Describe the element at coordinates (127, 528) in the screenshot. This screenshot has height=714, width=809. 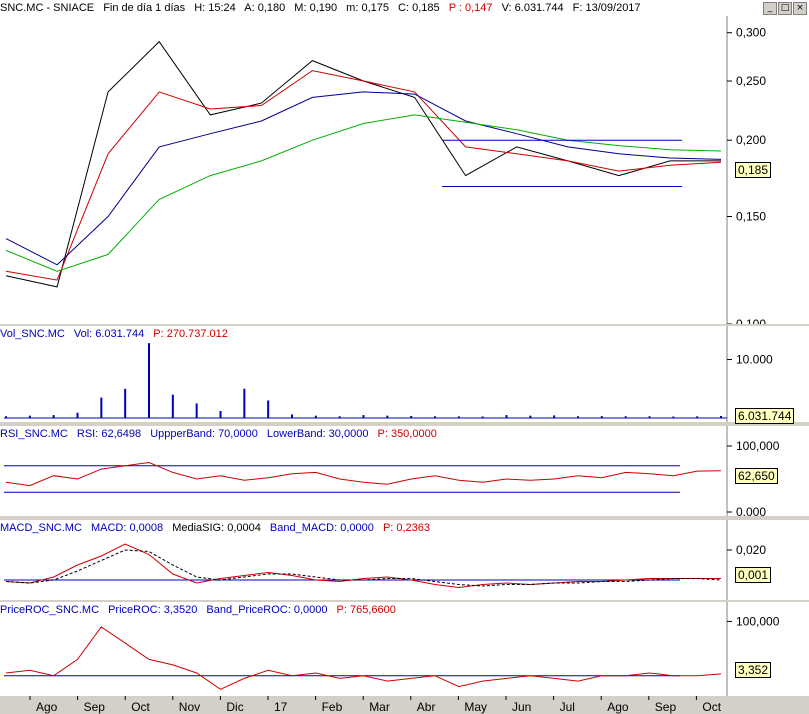
I see `macd-value: MACD: 0,0008` at that location.